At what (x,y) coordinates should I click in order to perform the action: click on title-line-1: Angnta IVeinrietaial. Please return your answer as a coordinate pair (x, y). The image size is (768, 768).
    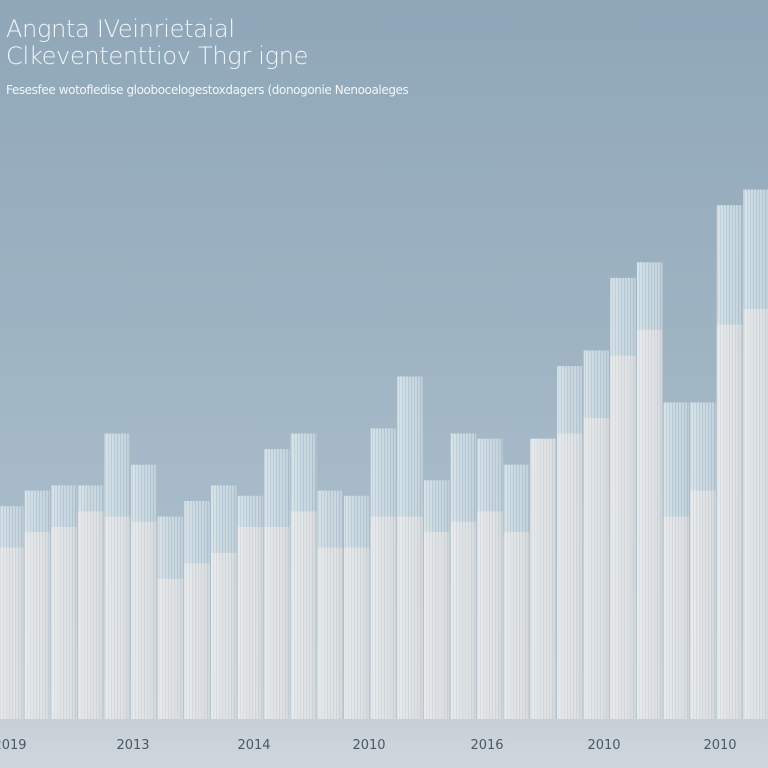
    Looking at the image, I should click on (120, 29).